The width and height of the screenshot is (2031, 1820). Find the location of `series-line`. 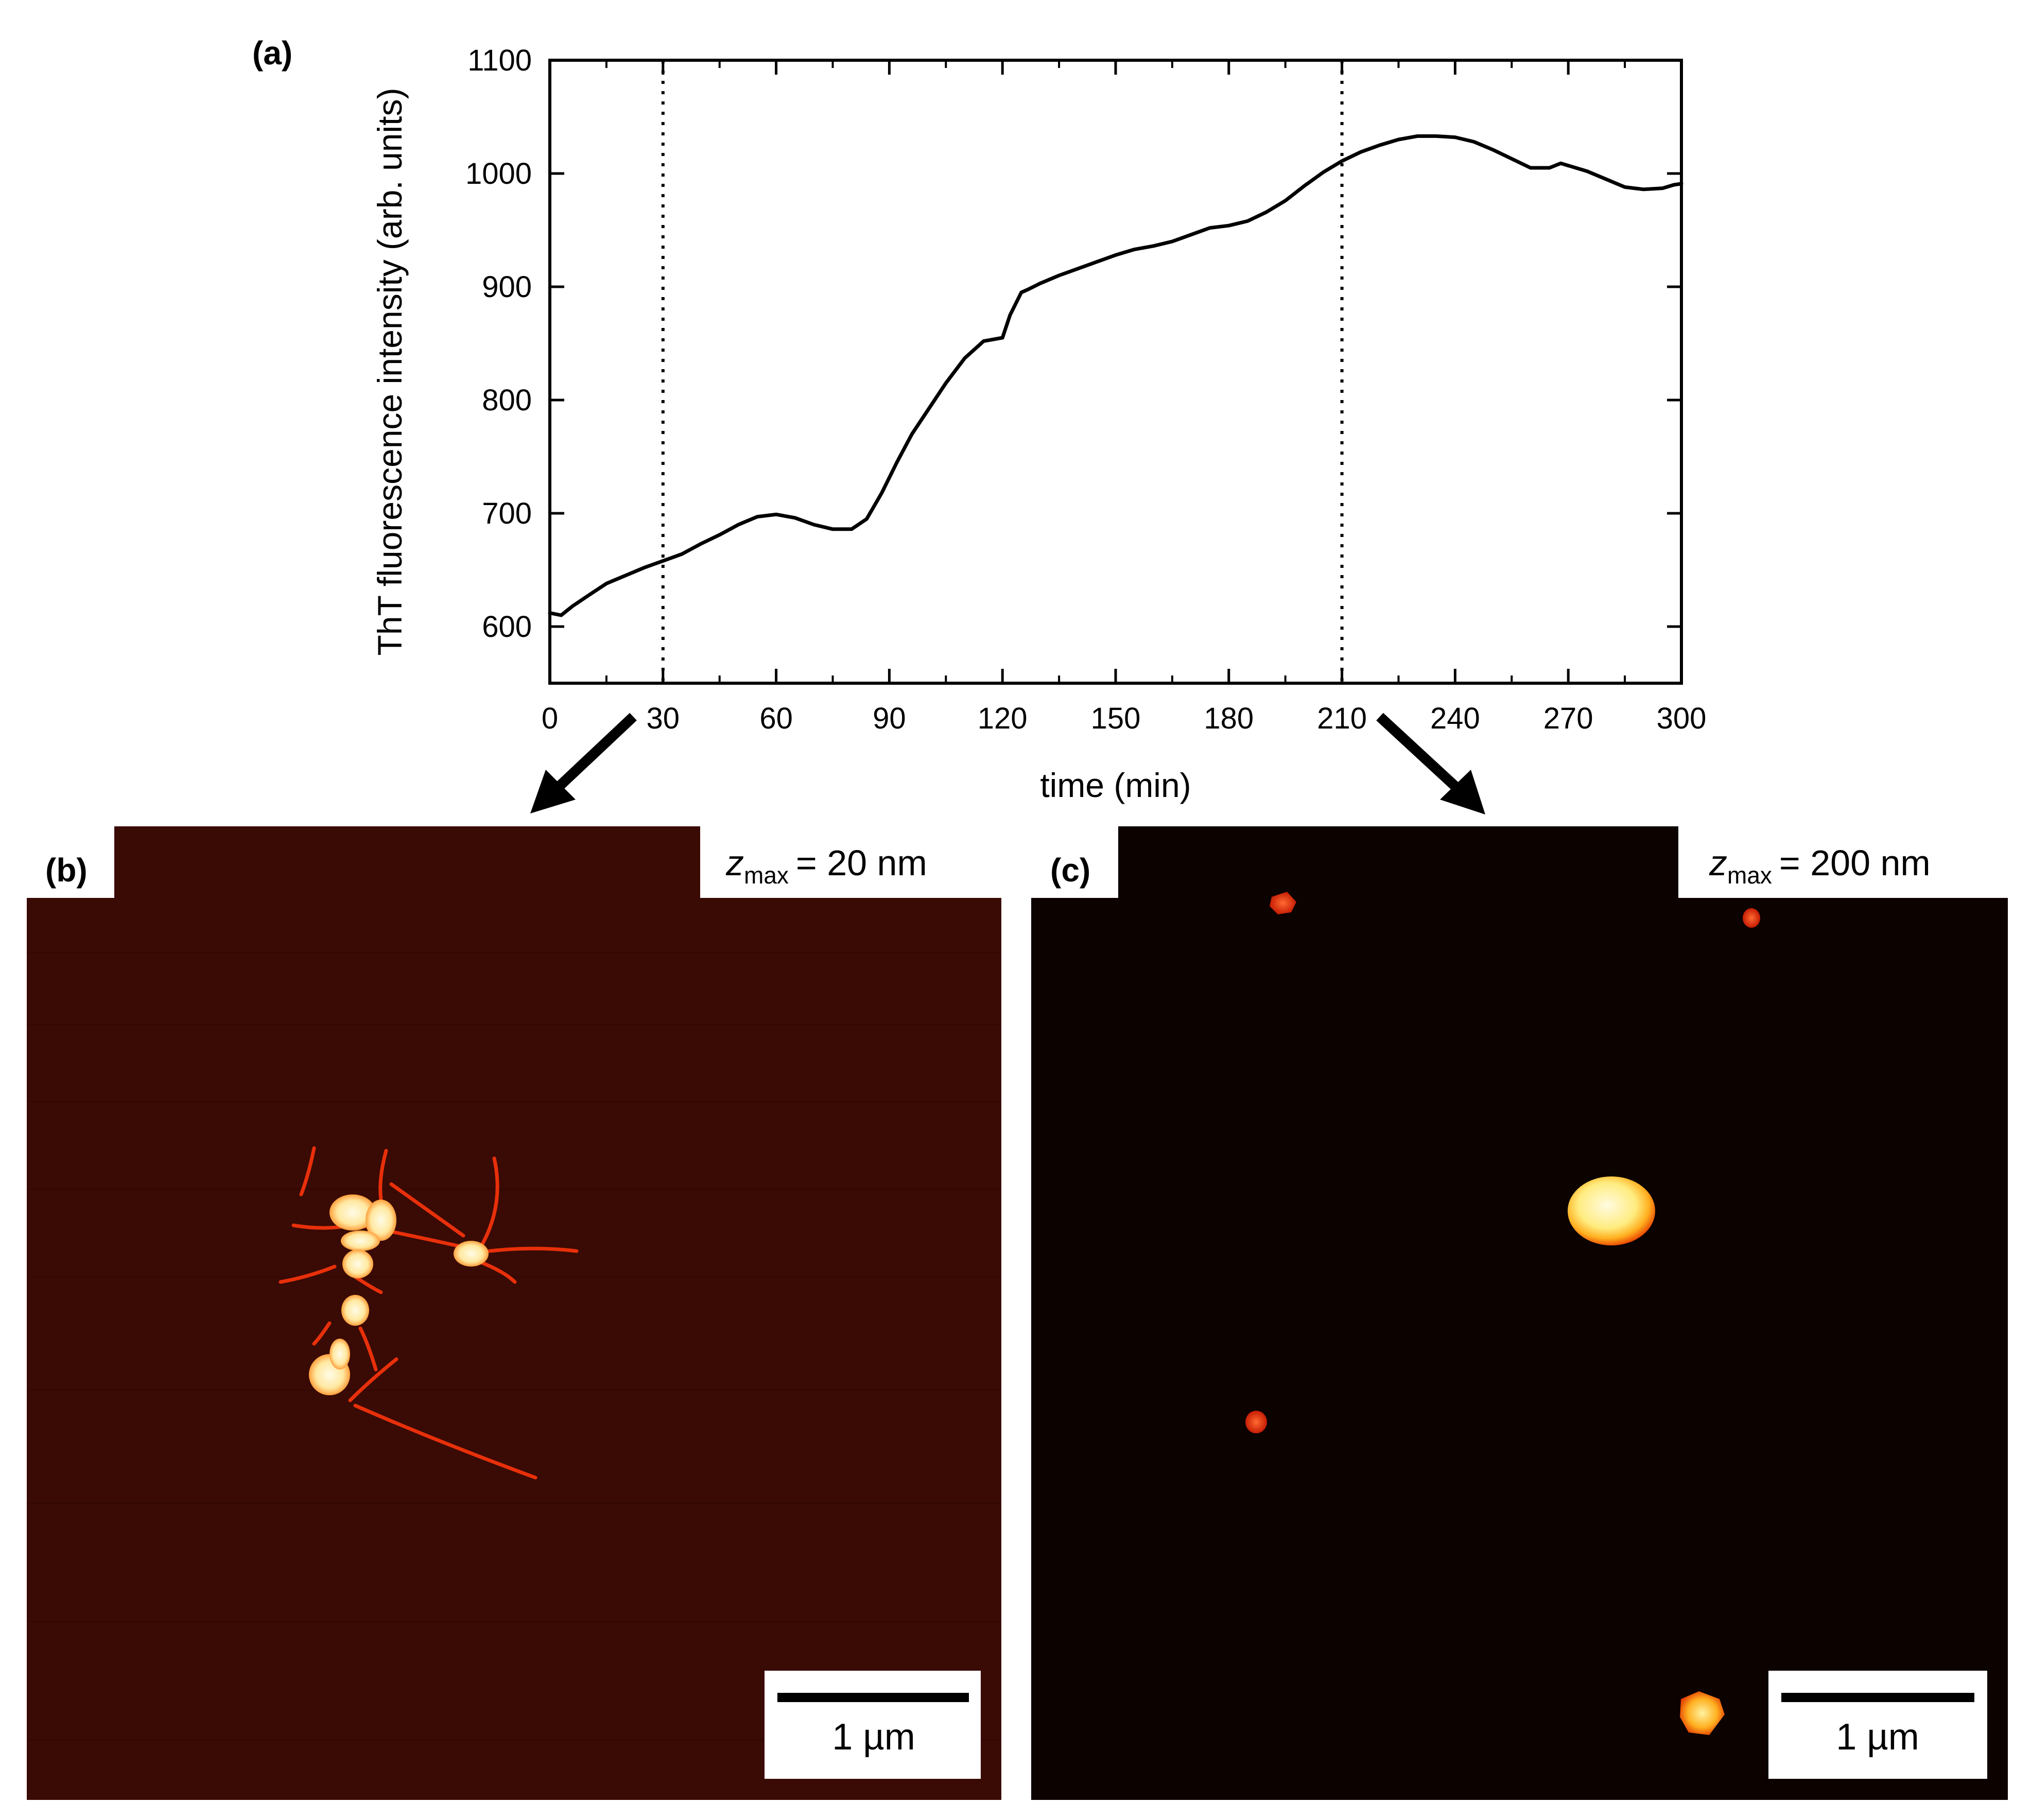

series-line is located at coordinates (1115, 375).